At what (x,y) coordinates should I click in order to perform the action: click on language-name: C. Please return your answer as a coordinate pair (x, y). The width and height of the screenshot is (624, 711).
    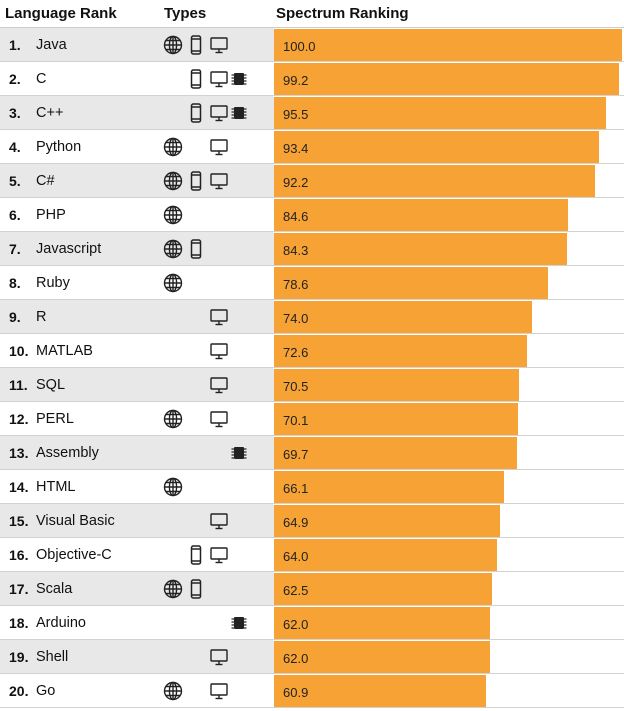
    Looking at the image, I should click on (41, 79).